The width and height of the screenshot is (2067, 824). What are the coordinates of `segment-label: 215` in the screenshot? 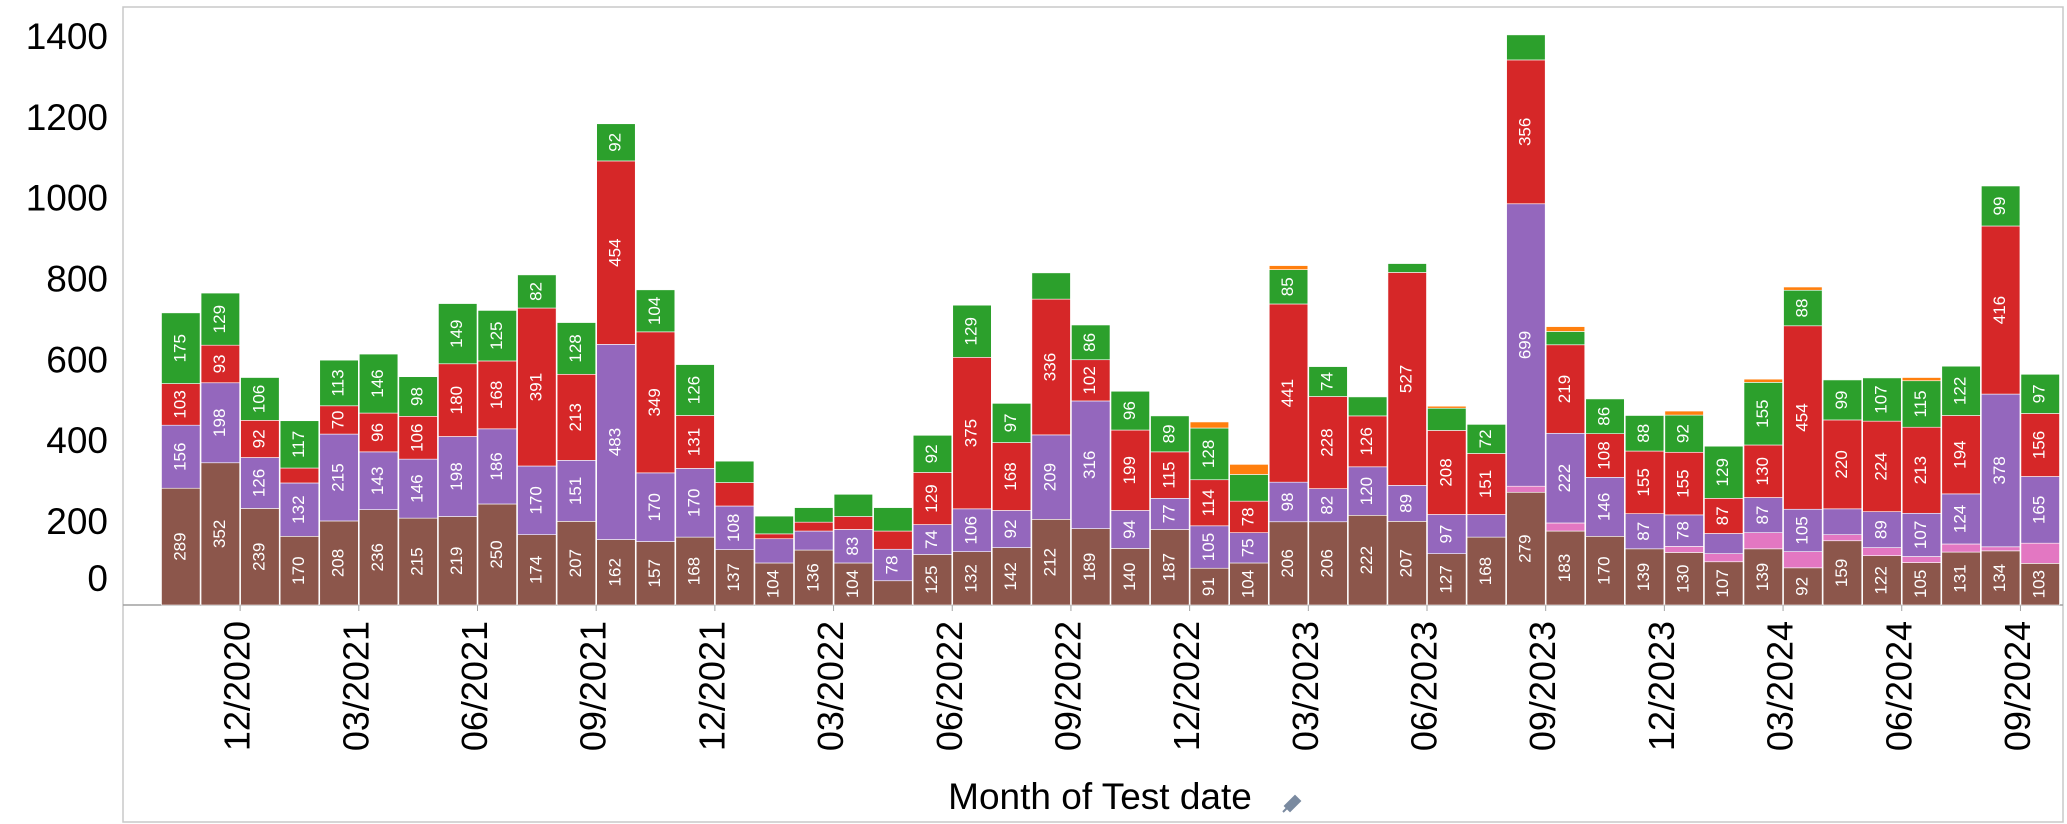 It's located at (338, 477).